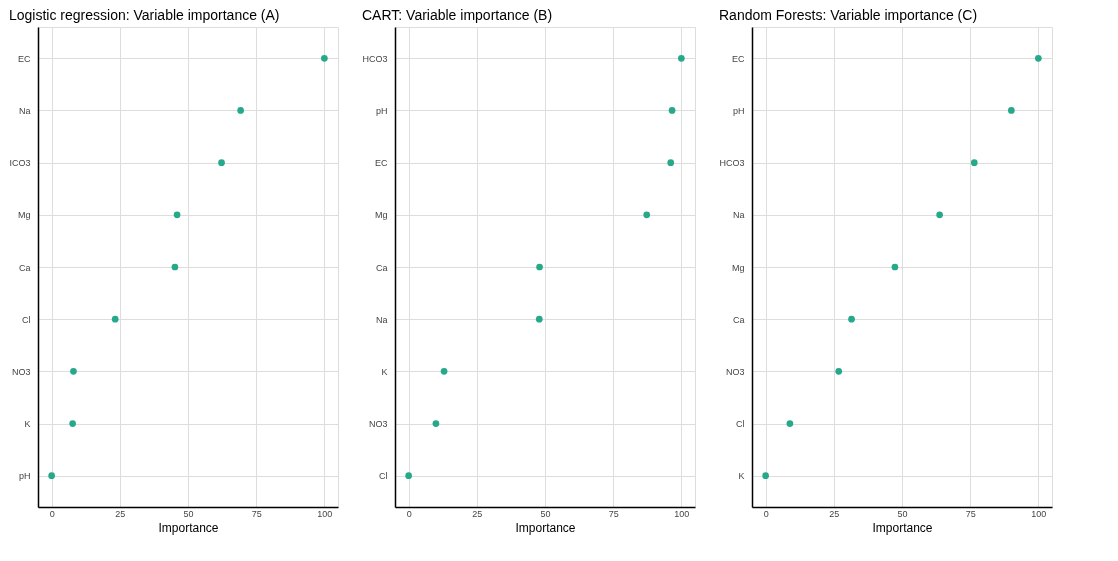  What do you see at coordinates (144, 15) in the screenshot?
I see `chart-title: Logistic regression: Variable importance (A)` at bounding box center [144, 15].